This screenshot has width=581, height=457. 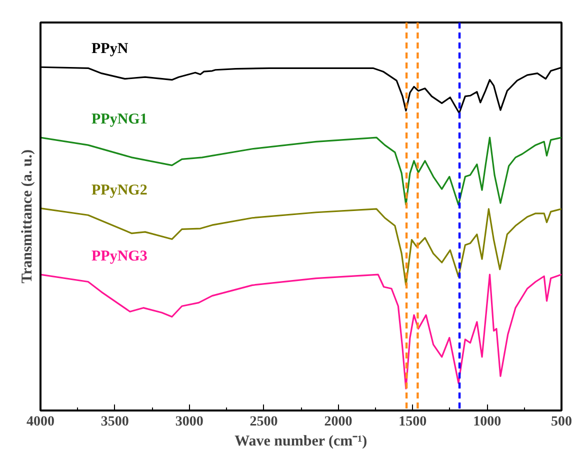 I want to click on x-tick-label: 1500, so click(x=412, y=422).